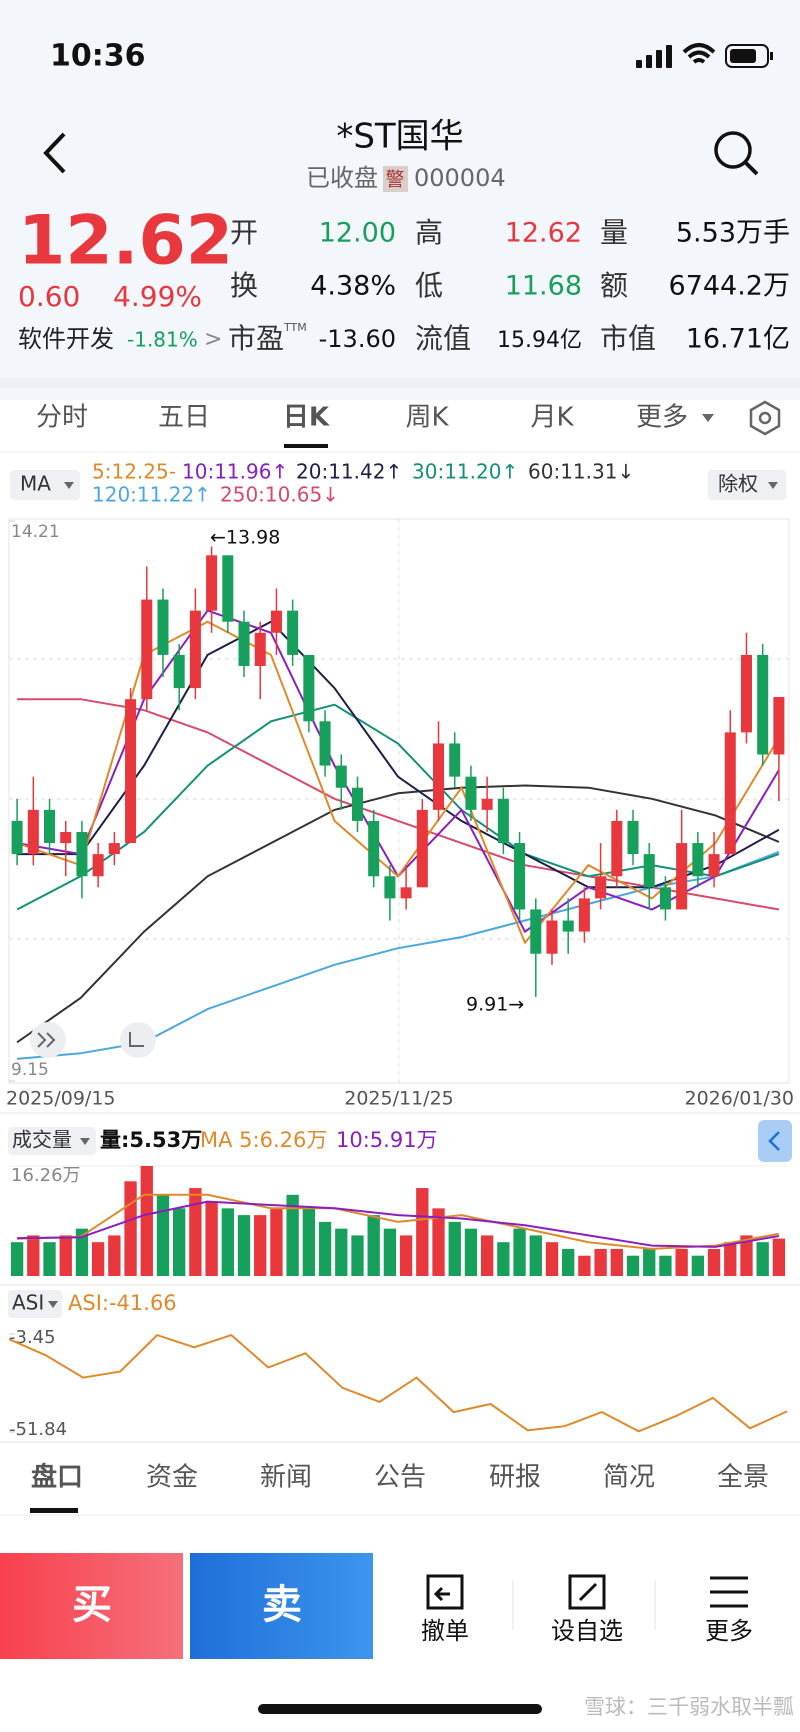 The height and width of the screenshot is (1732, 800). What do you see at coordinates (699, 53) in the screenshot?
I see `wifi-icon` at bounding box center [699, 53].